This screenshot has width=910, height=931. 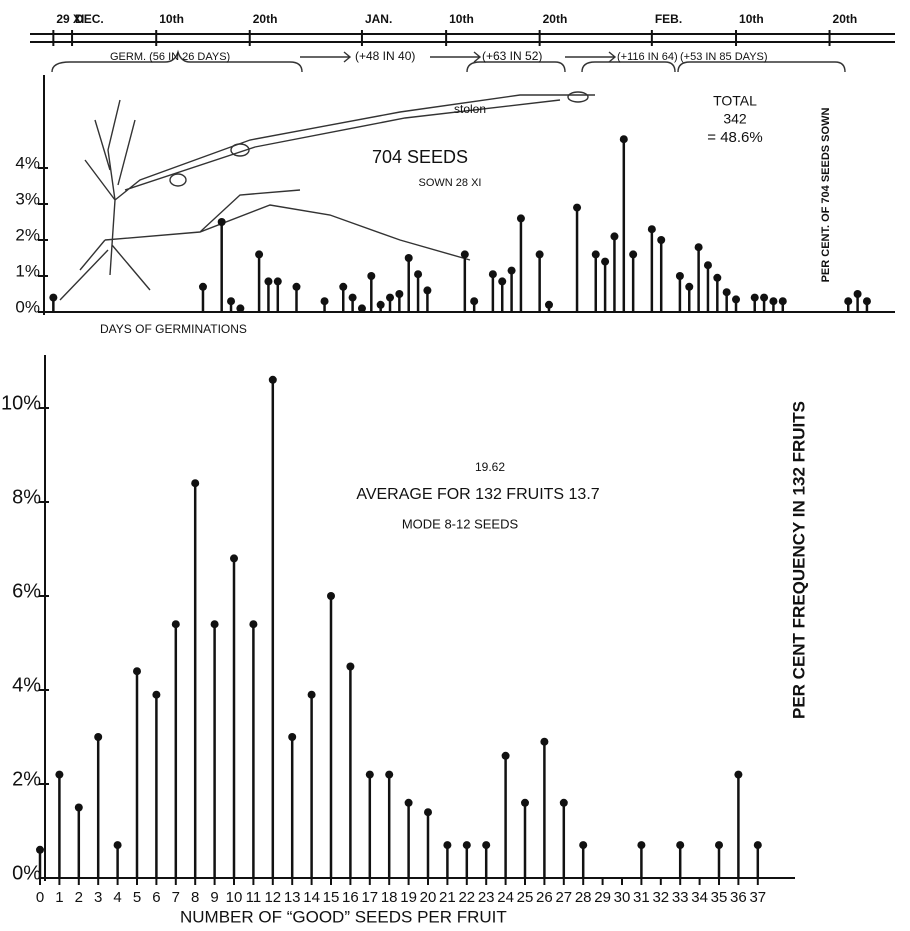 I want to click on x-tick-label: 19, so click(x=408, y=897).